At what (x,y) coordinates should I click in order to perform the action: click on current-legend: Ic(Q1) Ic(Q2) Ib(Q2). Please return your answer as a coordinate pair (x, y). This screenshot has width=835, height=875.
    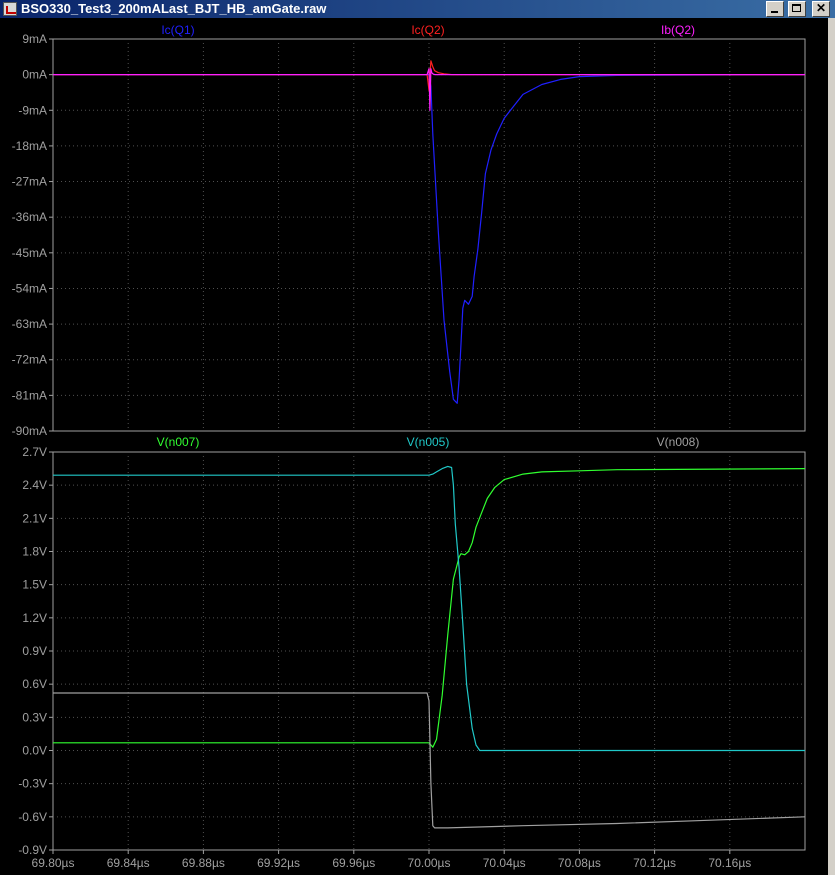
    Looking at the image, I should click on (428, 30).